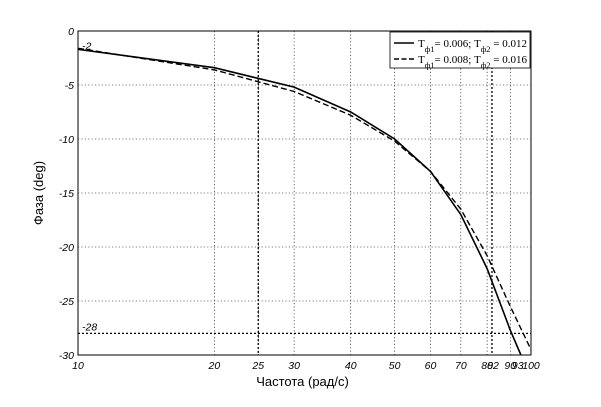  I want to click on x-tick-label: 90, so click(510, 366).